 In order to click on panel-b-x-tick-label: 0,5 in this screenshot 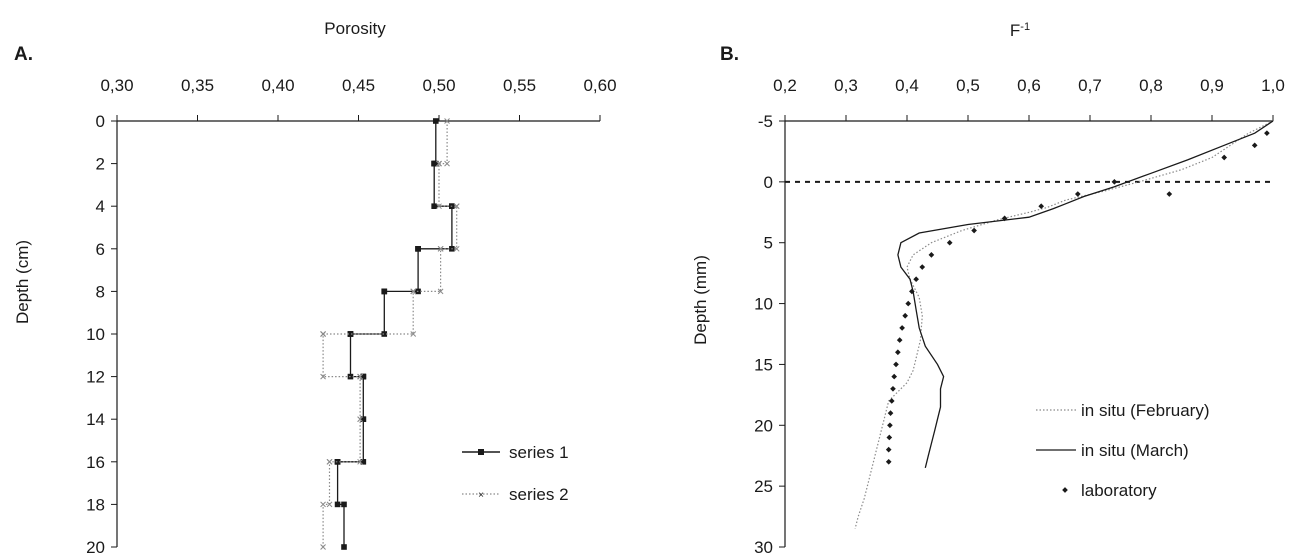, I will do `click(968, 85)`.